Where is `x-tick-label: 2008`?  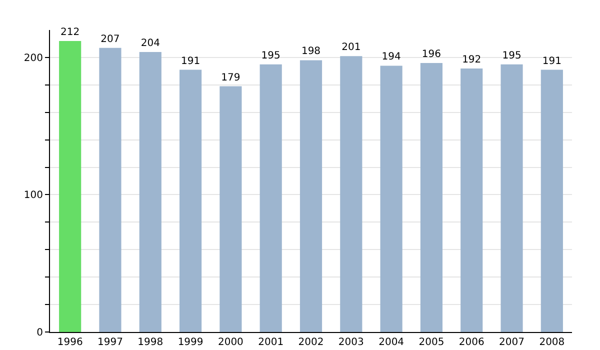
x-tick-label: 2008 is located at coordinates (552, 342).